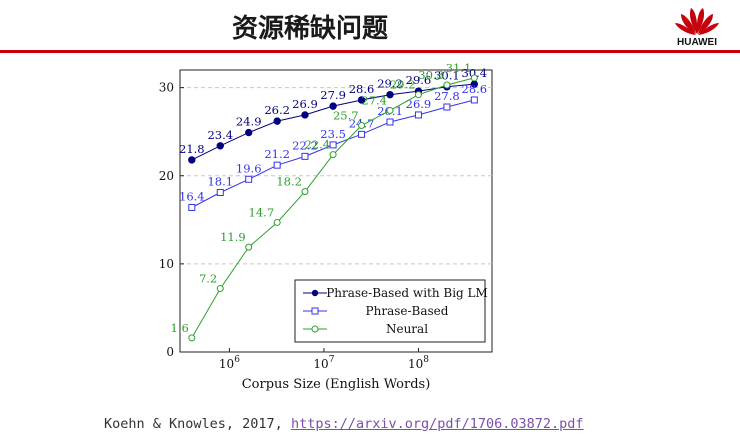 The width and height of the screenshot is (740, 442). I want to click on data-label: 18.1, so click(220, 181).